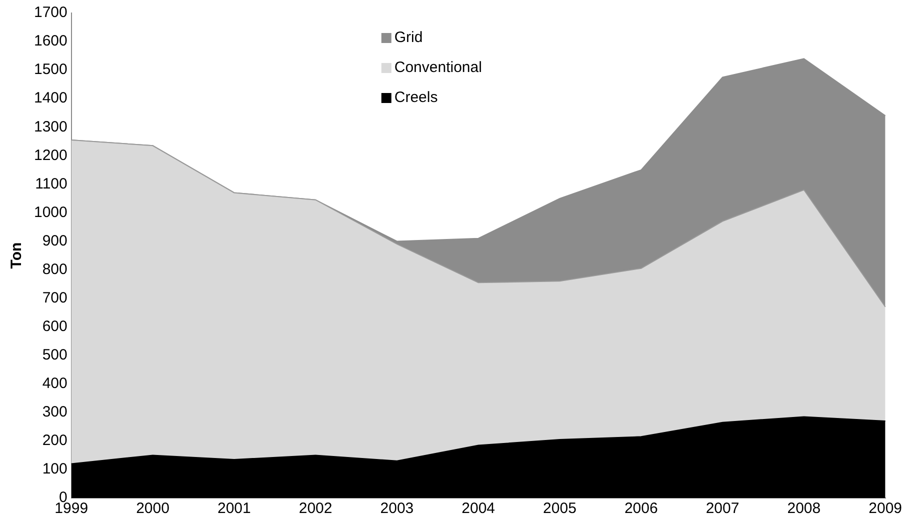  Describe the element at coordinates (51, 69) in the screenshot. I see `y-tick-label: 1500` at that location.